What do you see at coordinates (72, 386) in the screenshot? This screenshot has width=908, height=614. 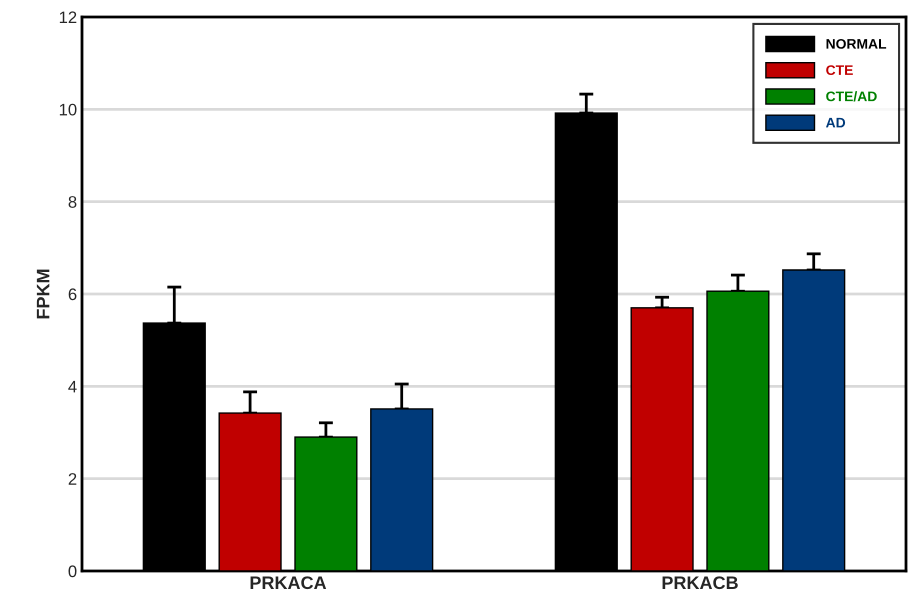 I see `y-tick-label: 4` at bounding box center [72, 386].